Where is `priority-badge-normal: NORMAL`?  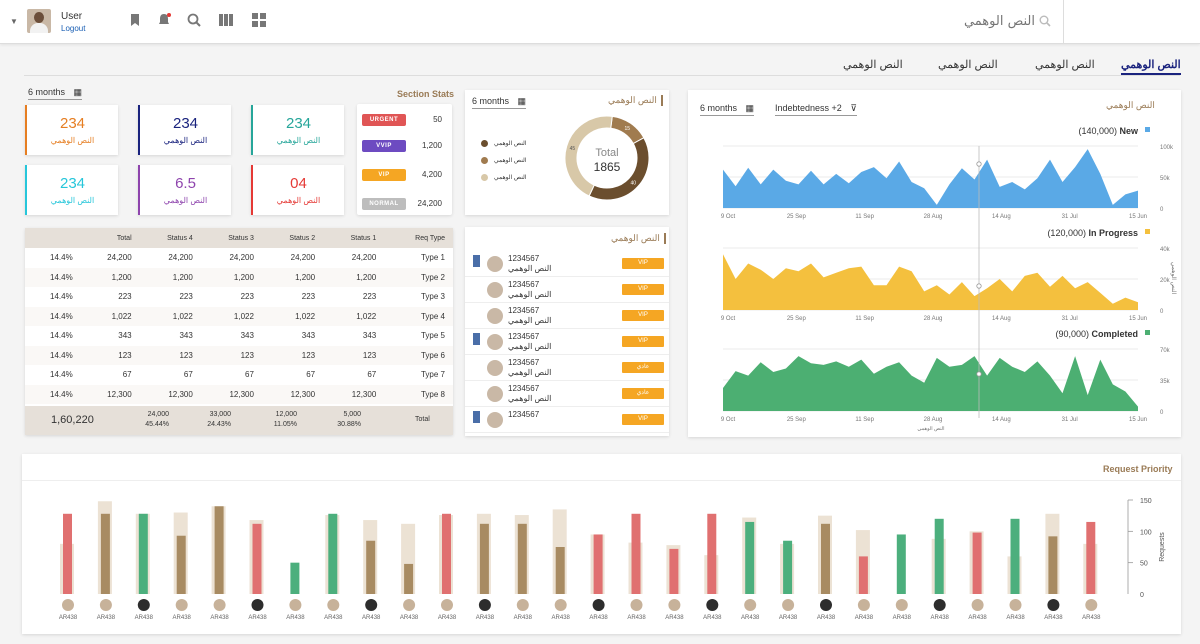 priority-badge-normal: NORMAL is located at coordinates (384, 204).